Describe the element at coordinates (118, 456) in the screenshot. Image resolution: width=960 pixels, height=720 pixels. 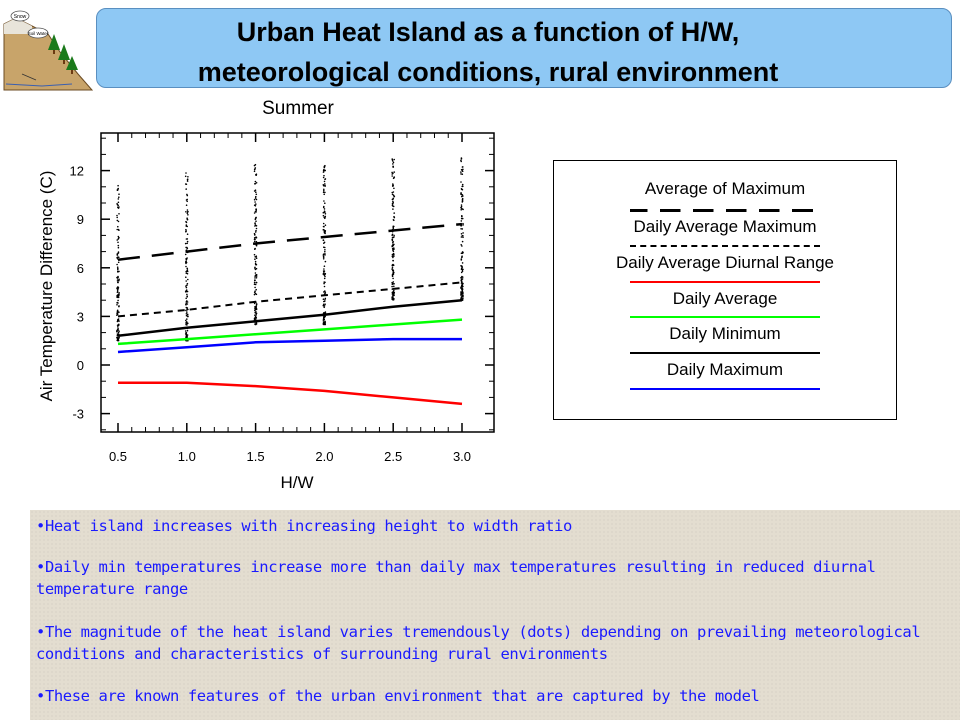
I see `x-tick-label: 0.5` at that location.